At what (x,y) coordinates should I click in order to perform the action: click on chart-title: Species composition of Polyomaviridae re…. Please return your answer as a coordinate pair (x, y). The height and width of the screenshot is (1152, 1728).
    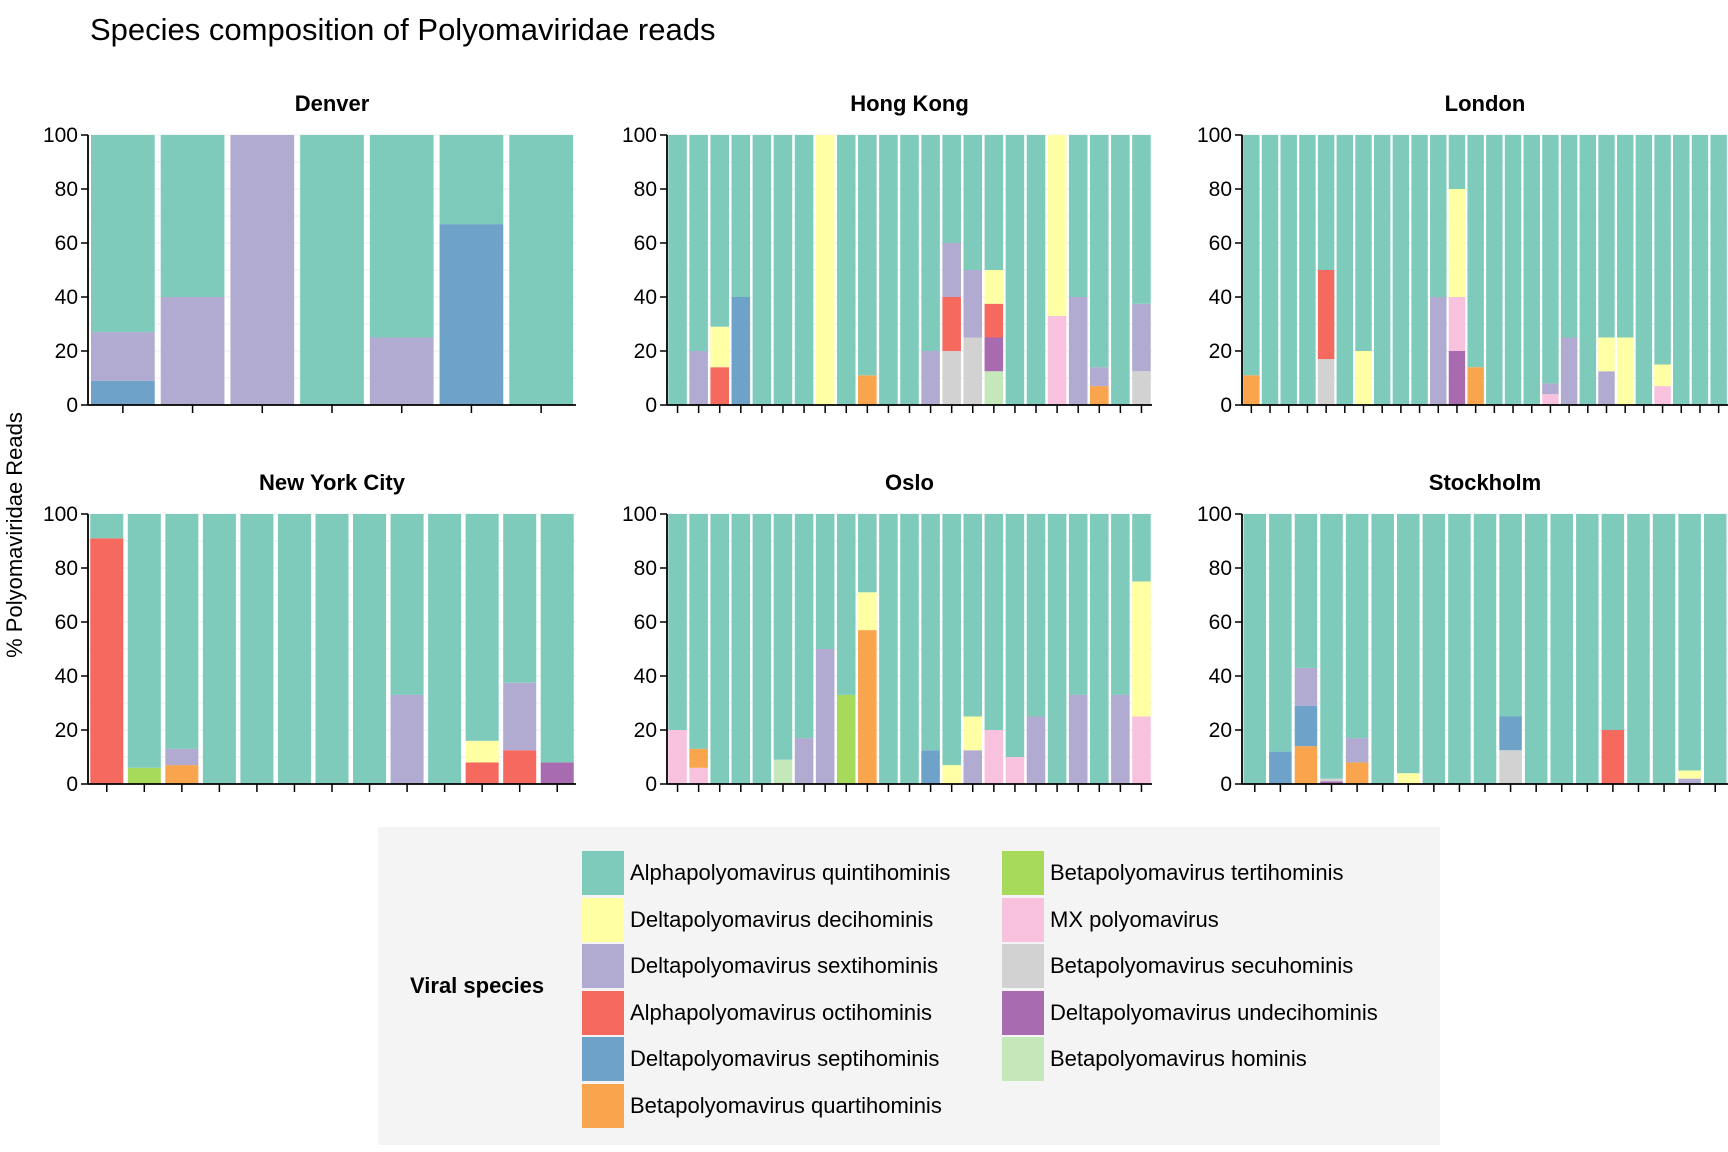
    Looking at the image, I should click on (403, 29).